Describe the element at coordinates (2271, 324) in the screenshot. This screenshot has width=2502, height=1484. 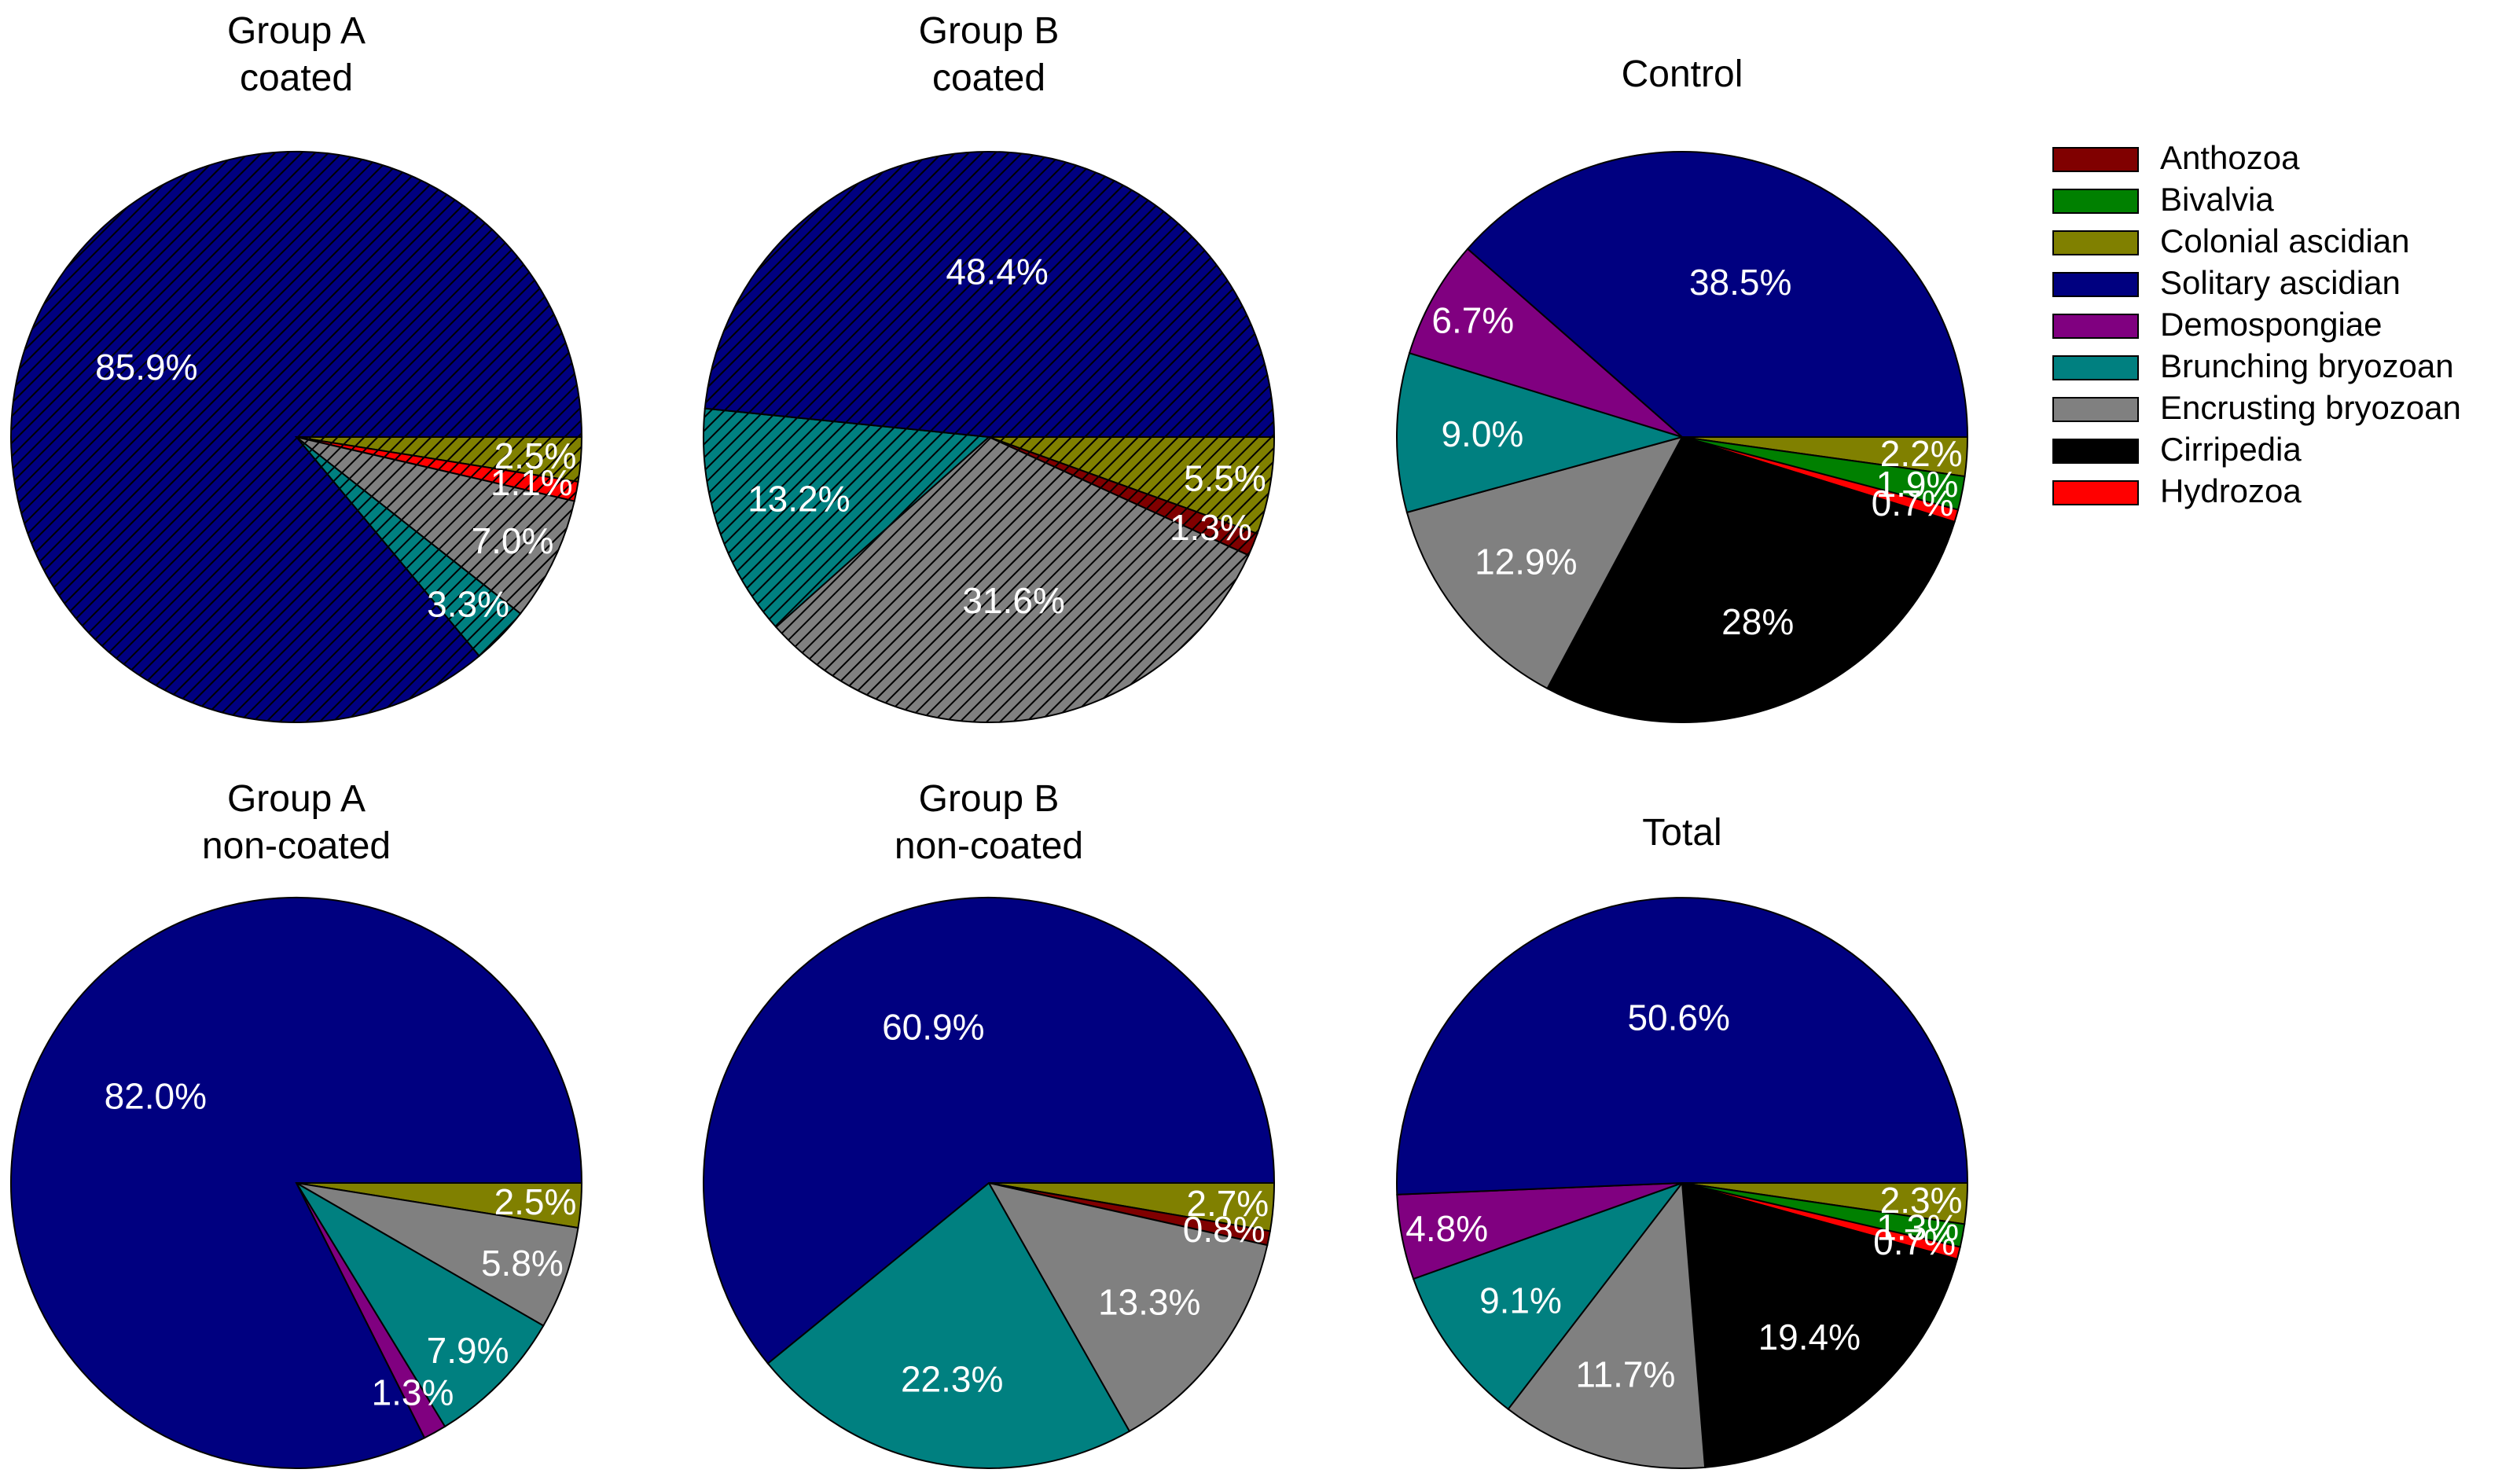
I see `legend-label: Demospongiae` at that location.